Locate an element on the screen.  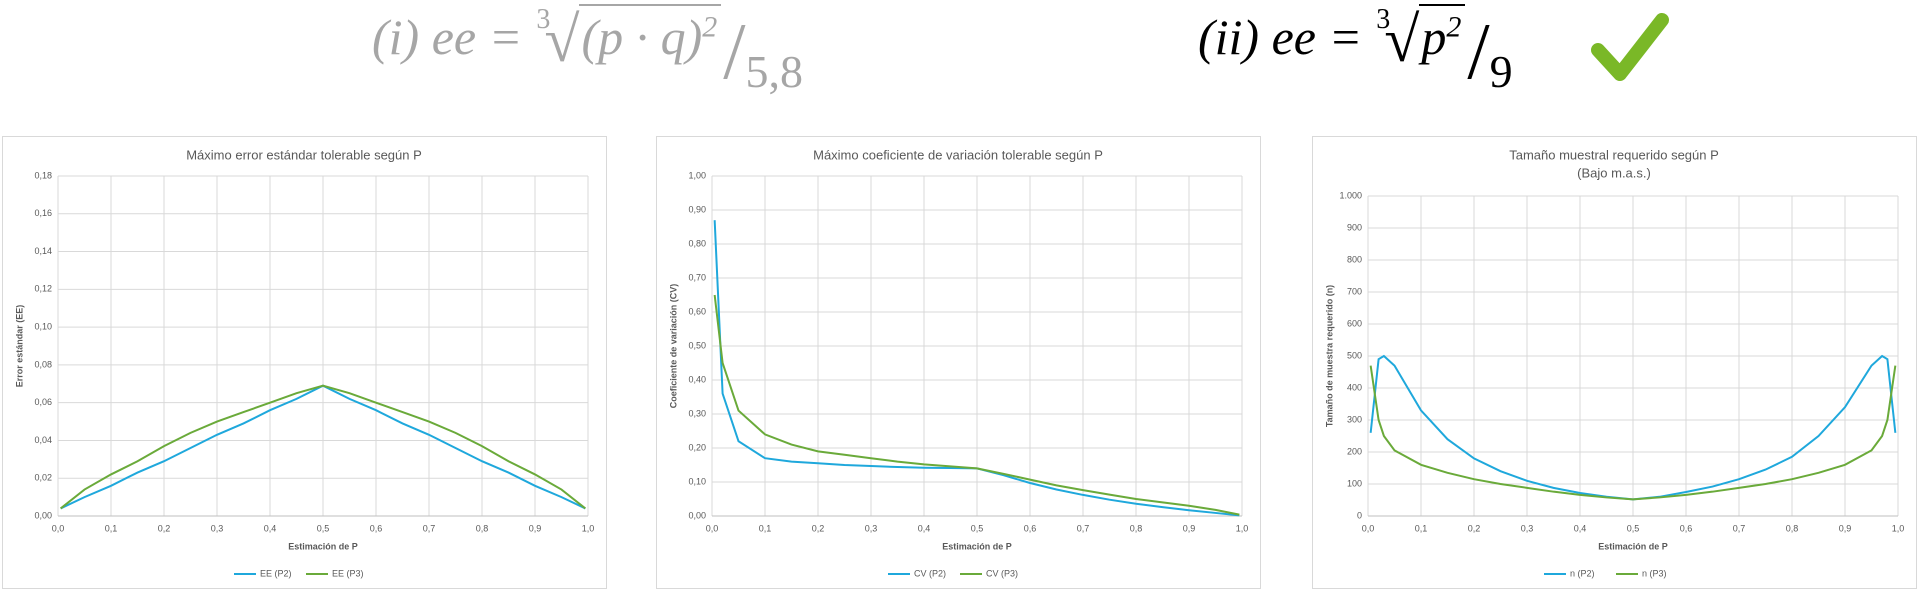
y-tick-label: 0,30 is located at coordinates (697, 413).